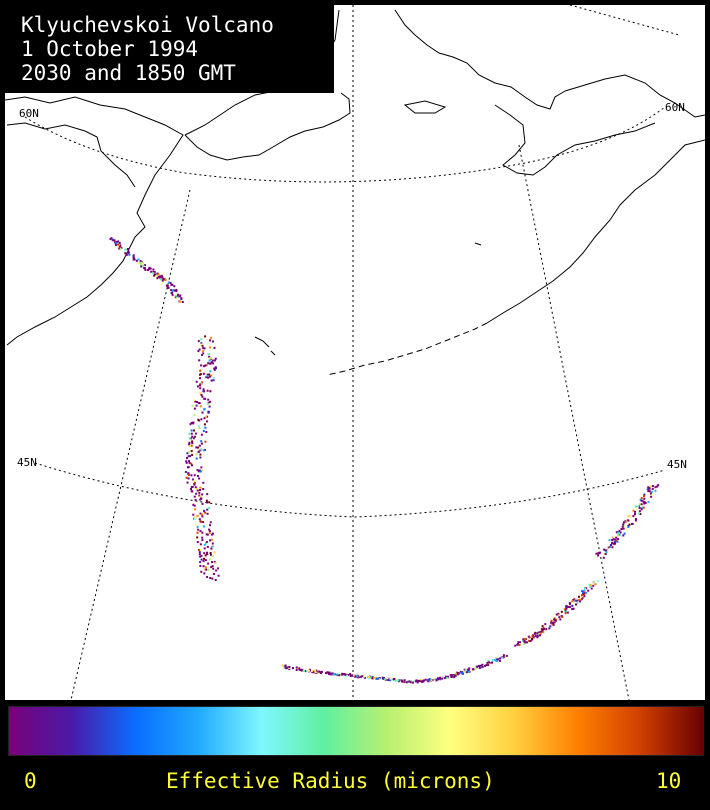 The image size is (710, 810). I want to click on label-60n-east: 60N, so click(675, 107).